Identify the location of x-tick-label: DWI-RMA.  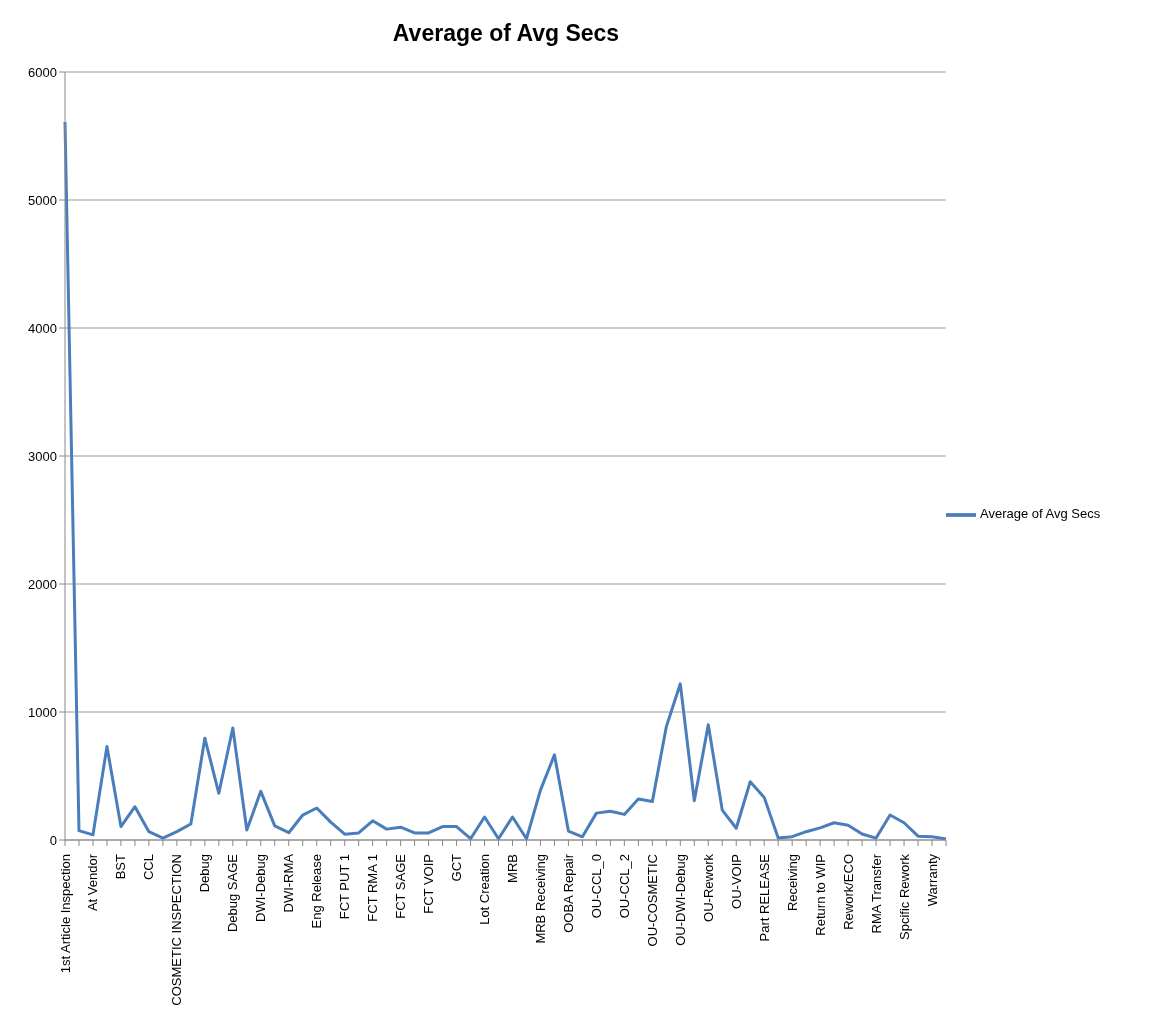
(289, 883).